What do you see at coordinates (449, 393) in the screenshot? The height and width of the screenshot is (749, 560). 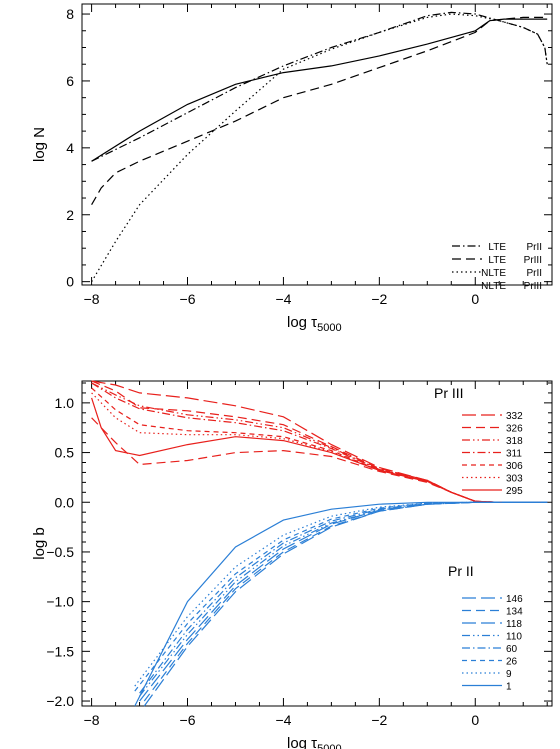 I see `bottom-group-title: Pr III` at bounding box center [449, 393].